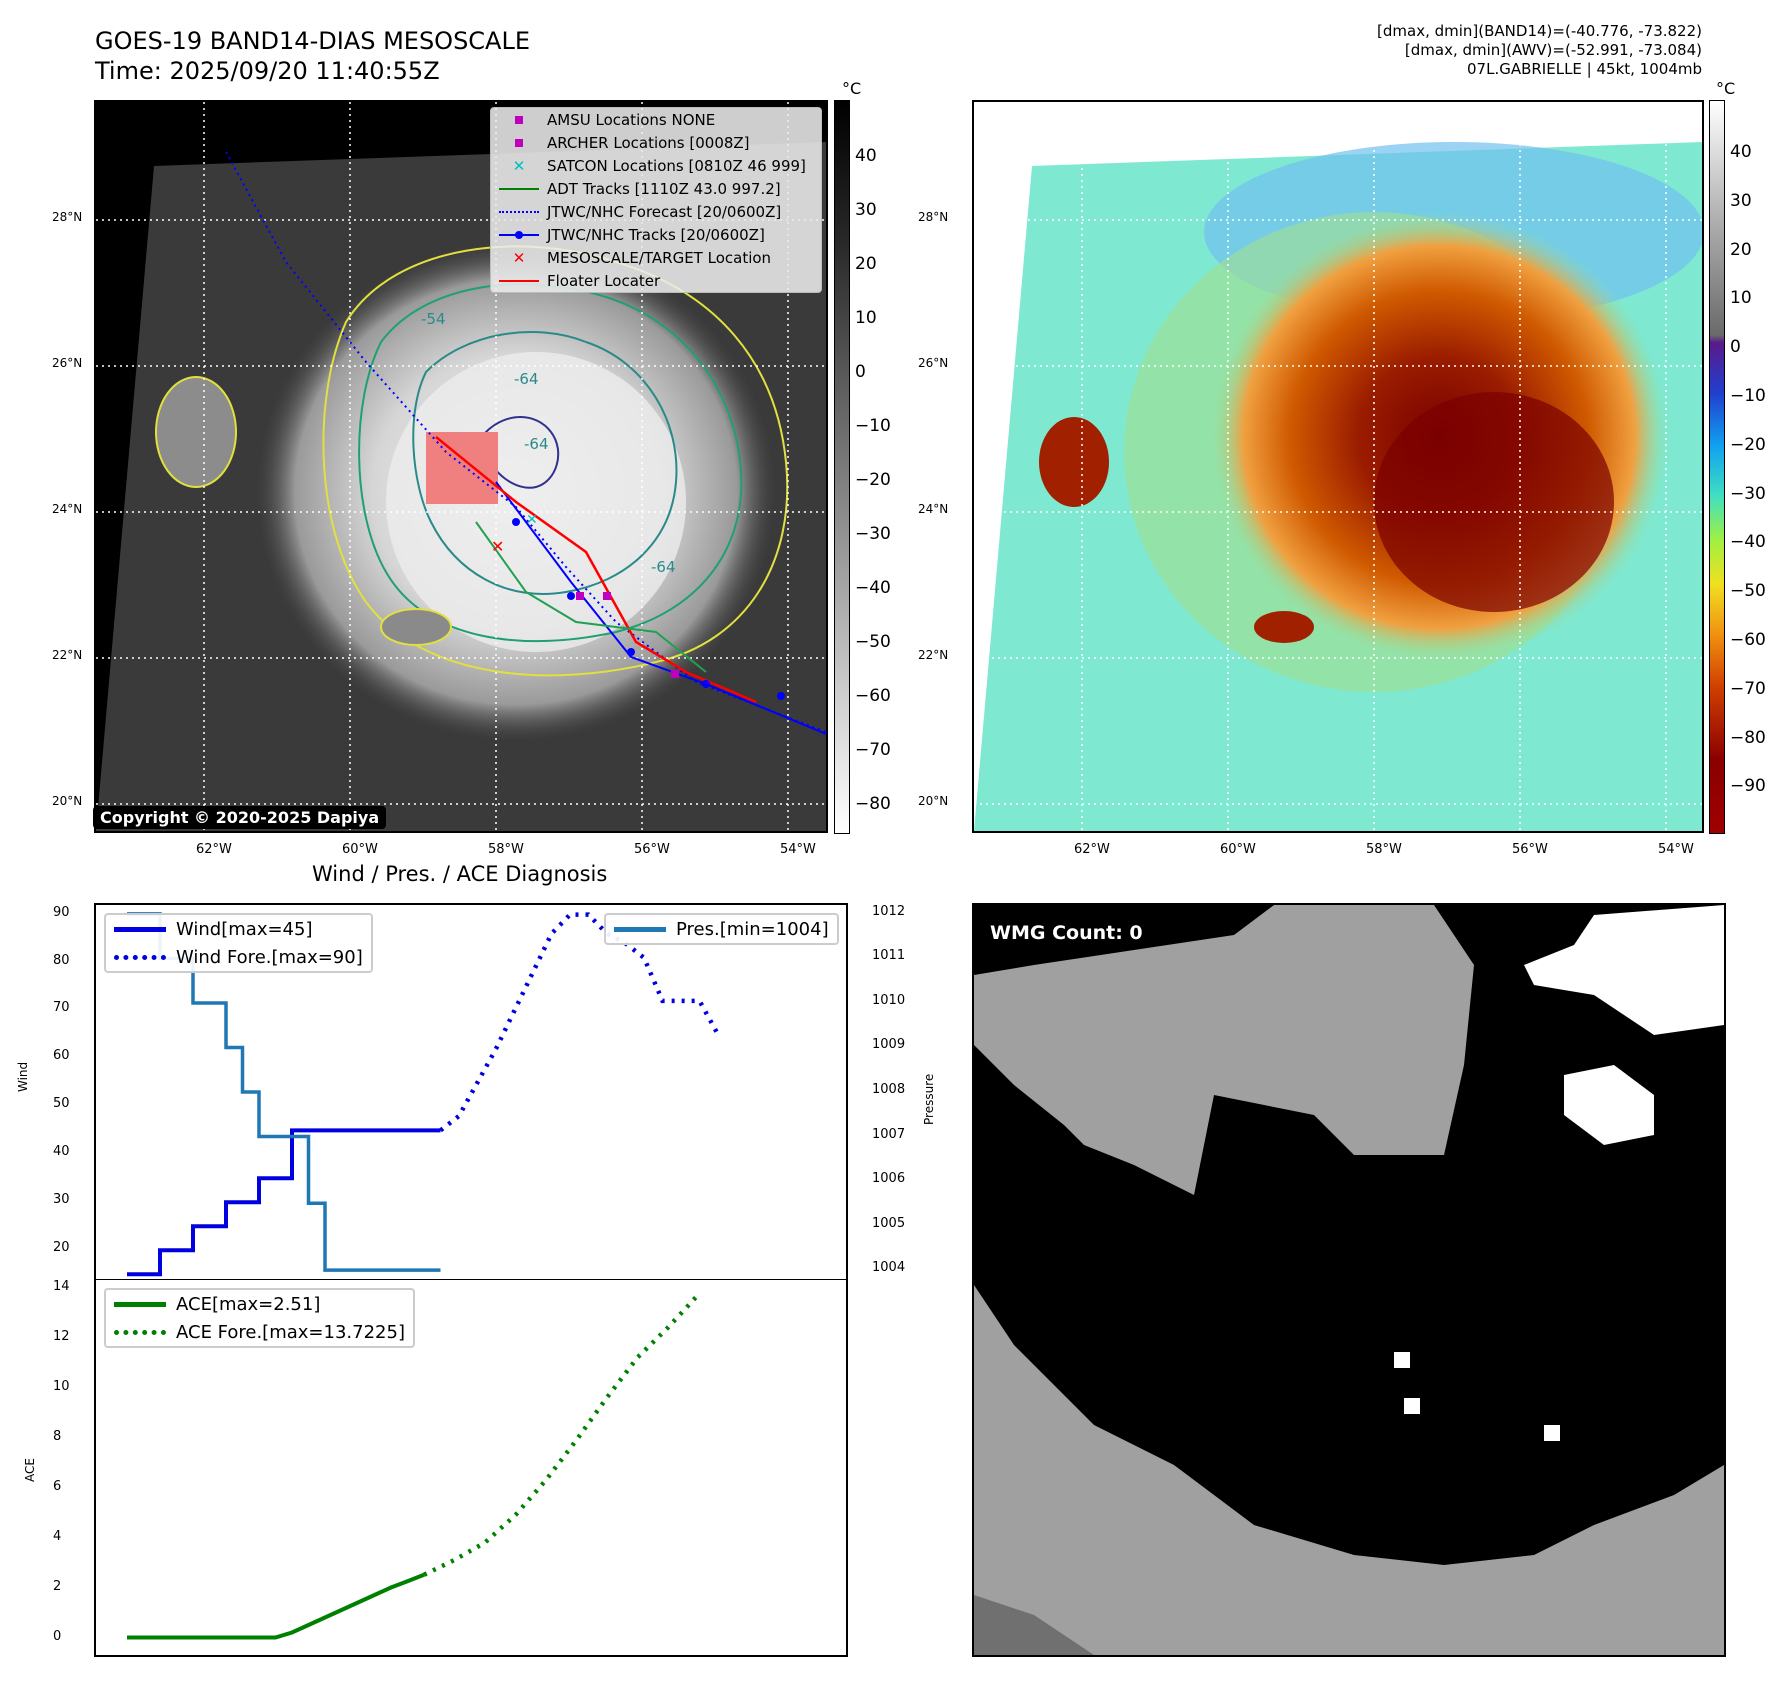  Describe the element at coordinates (933, 363) in the screenshot. I see `lat-label: 26°N` at that location.